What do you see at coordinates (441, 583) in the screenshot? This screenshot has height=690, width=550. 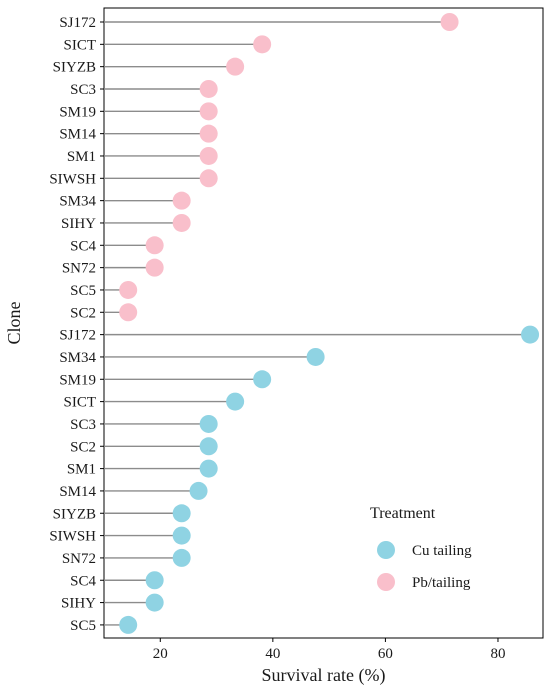 I see `legend-entry-label: Pb/tailing` at bounding box center [441, 583].